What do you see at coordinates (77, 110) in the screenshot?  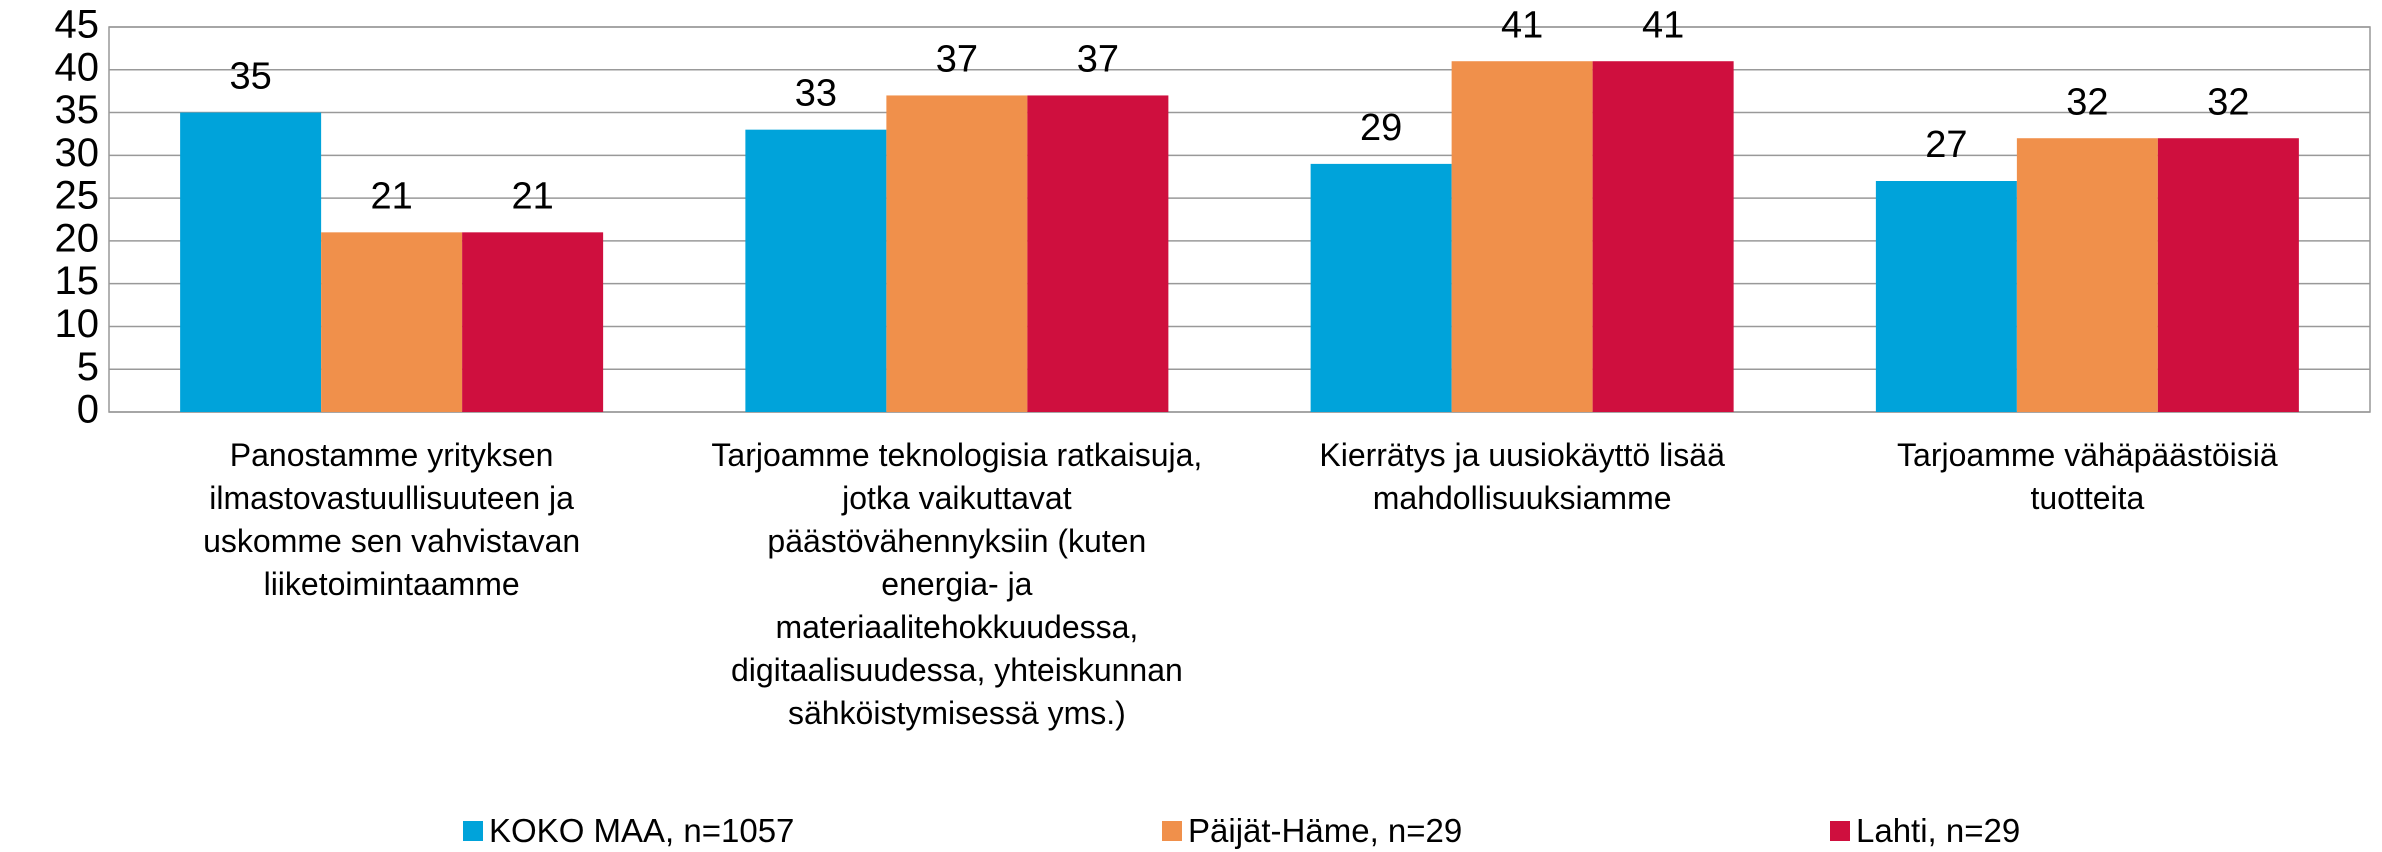 I see `y-tick-label: 35` at bounding box center [77, 110].